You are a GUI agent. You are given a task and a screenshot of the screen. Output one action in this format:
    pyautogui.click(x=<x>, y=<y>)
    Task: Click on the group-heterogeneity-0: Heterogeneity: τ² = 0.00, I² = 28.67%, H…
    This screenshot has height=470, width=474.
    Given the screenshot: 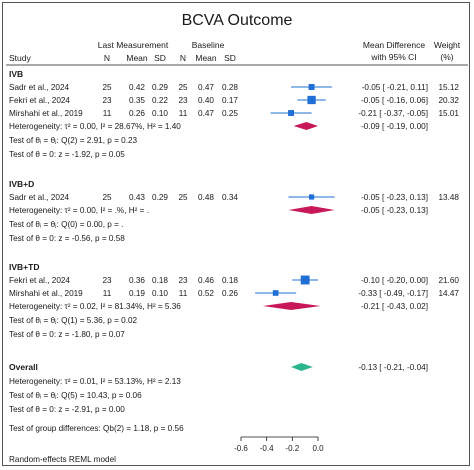 What is the action you would take?
    pyautogui.click(x=95, y=126)
    